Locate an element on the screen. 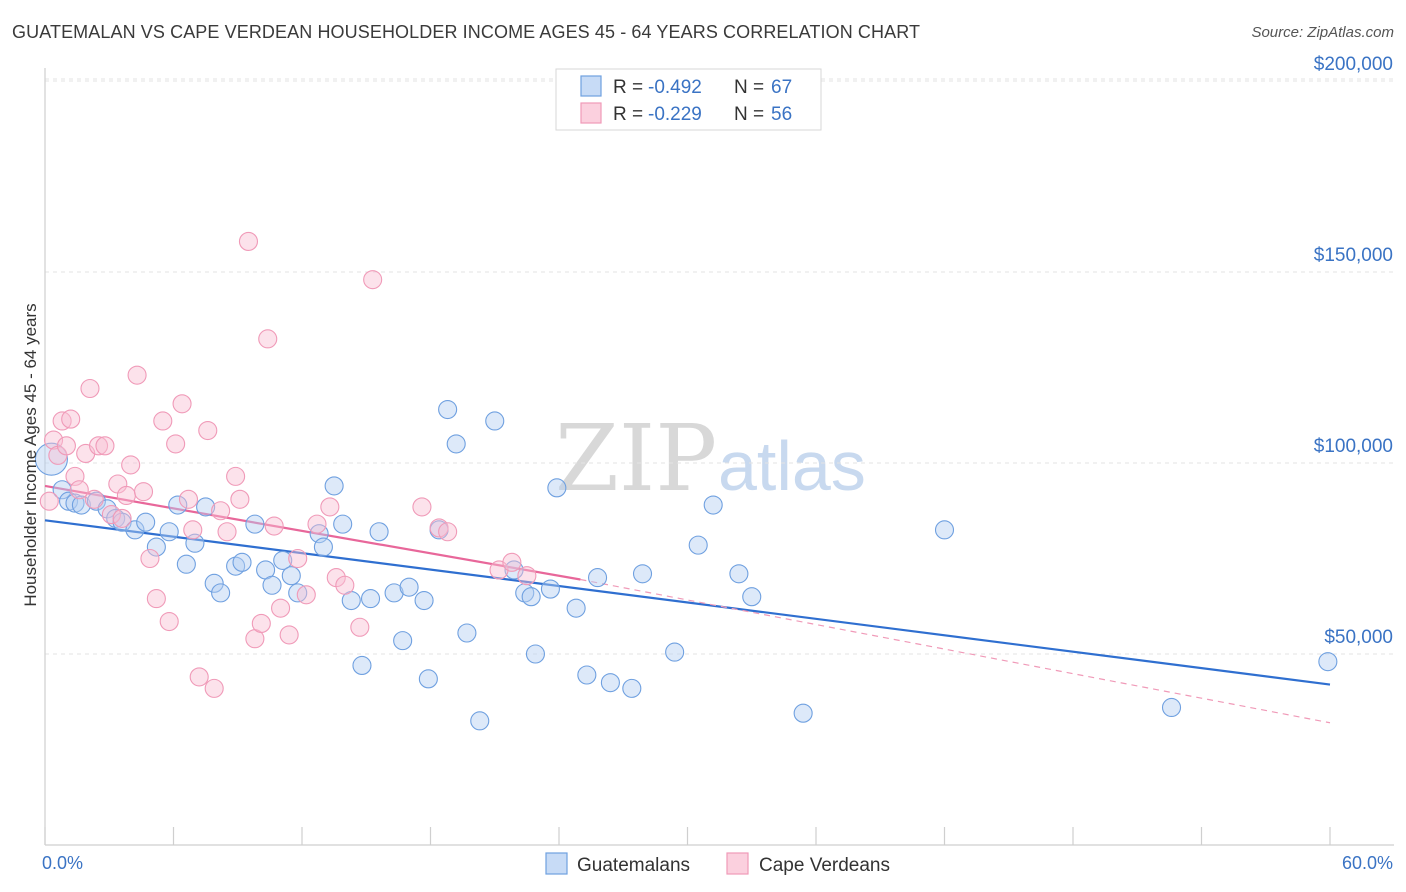 Image resolution: width=1406 pixels, height=892 pixels. legend-r-label-0: R = is located at coordinates (628, 87).